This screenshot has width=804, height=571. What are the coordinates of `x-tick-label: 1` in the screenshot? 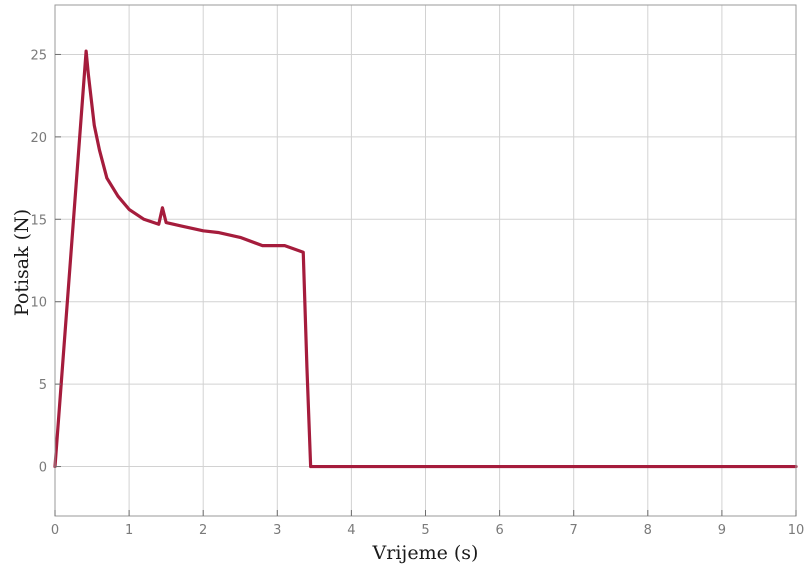 It's located at (129, 530).